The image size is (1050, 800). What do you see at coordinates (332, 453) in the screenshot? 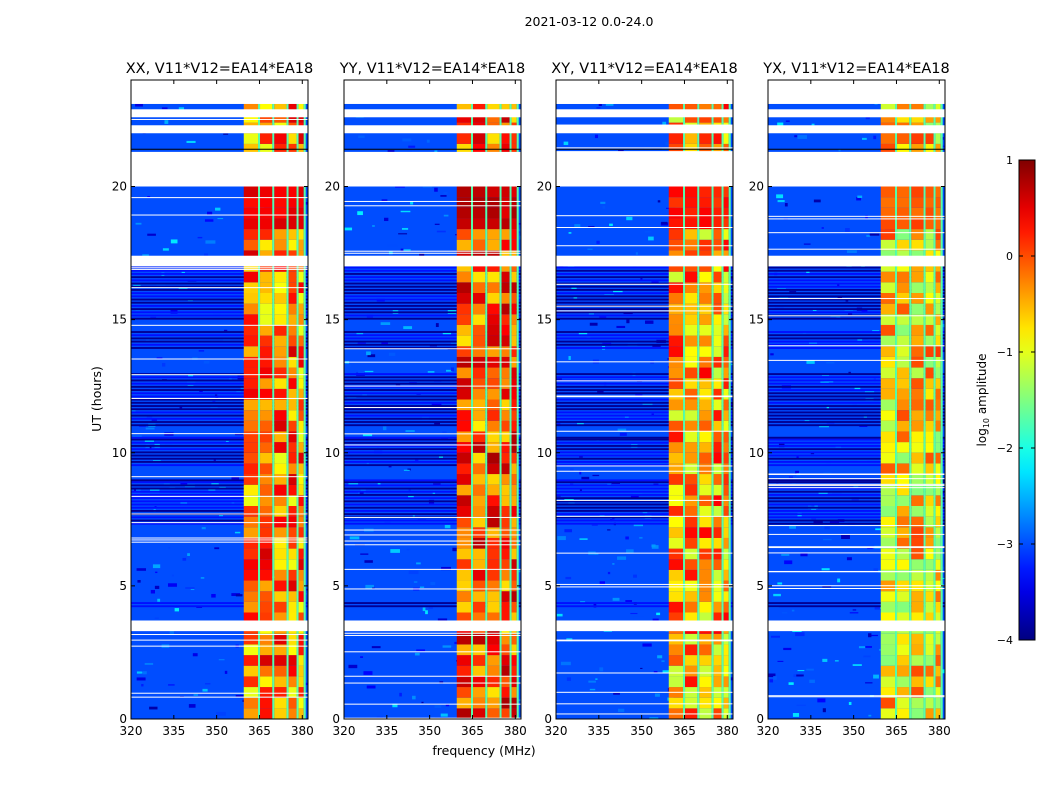
I see `y-tick-label: 10` at bounding box center [332, 453].